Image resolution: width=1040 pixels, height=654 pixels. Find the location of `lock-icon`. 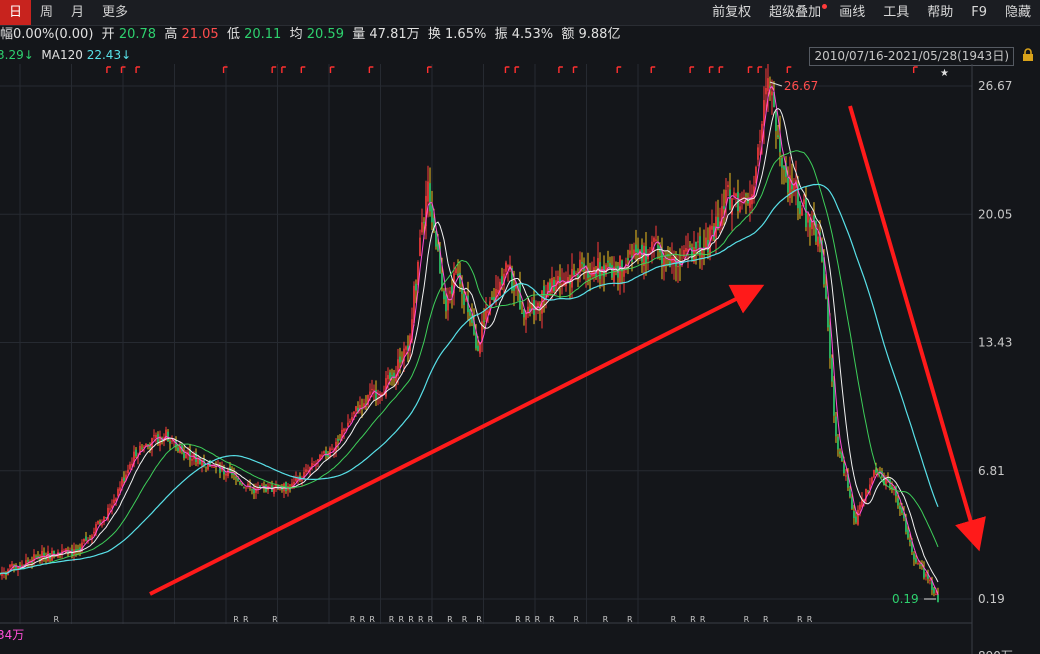

lock-icon is located at coordinates (1028, 55).